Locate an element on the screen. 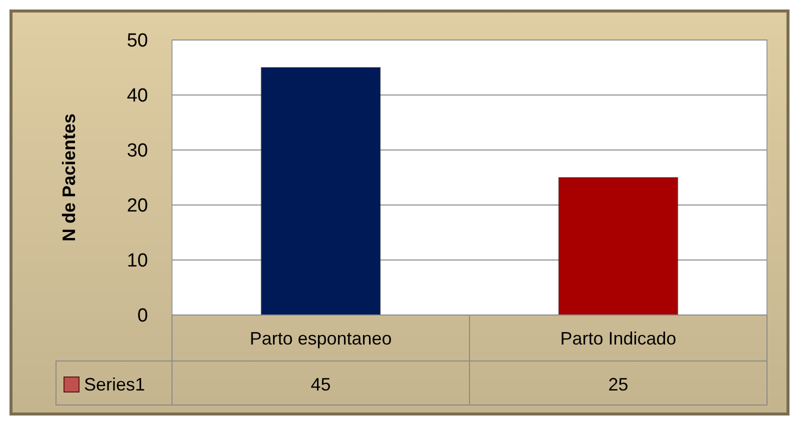 This screenshot has height=424, width=798. text: Series1 is located at coordinates (115, 384).